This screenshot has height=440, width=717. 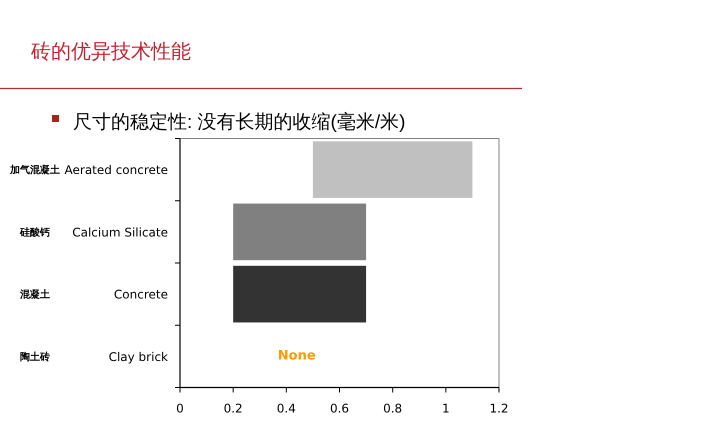 I want to click on y-tick-label: Clay brick, so click(x=138, y=357).